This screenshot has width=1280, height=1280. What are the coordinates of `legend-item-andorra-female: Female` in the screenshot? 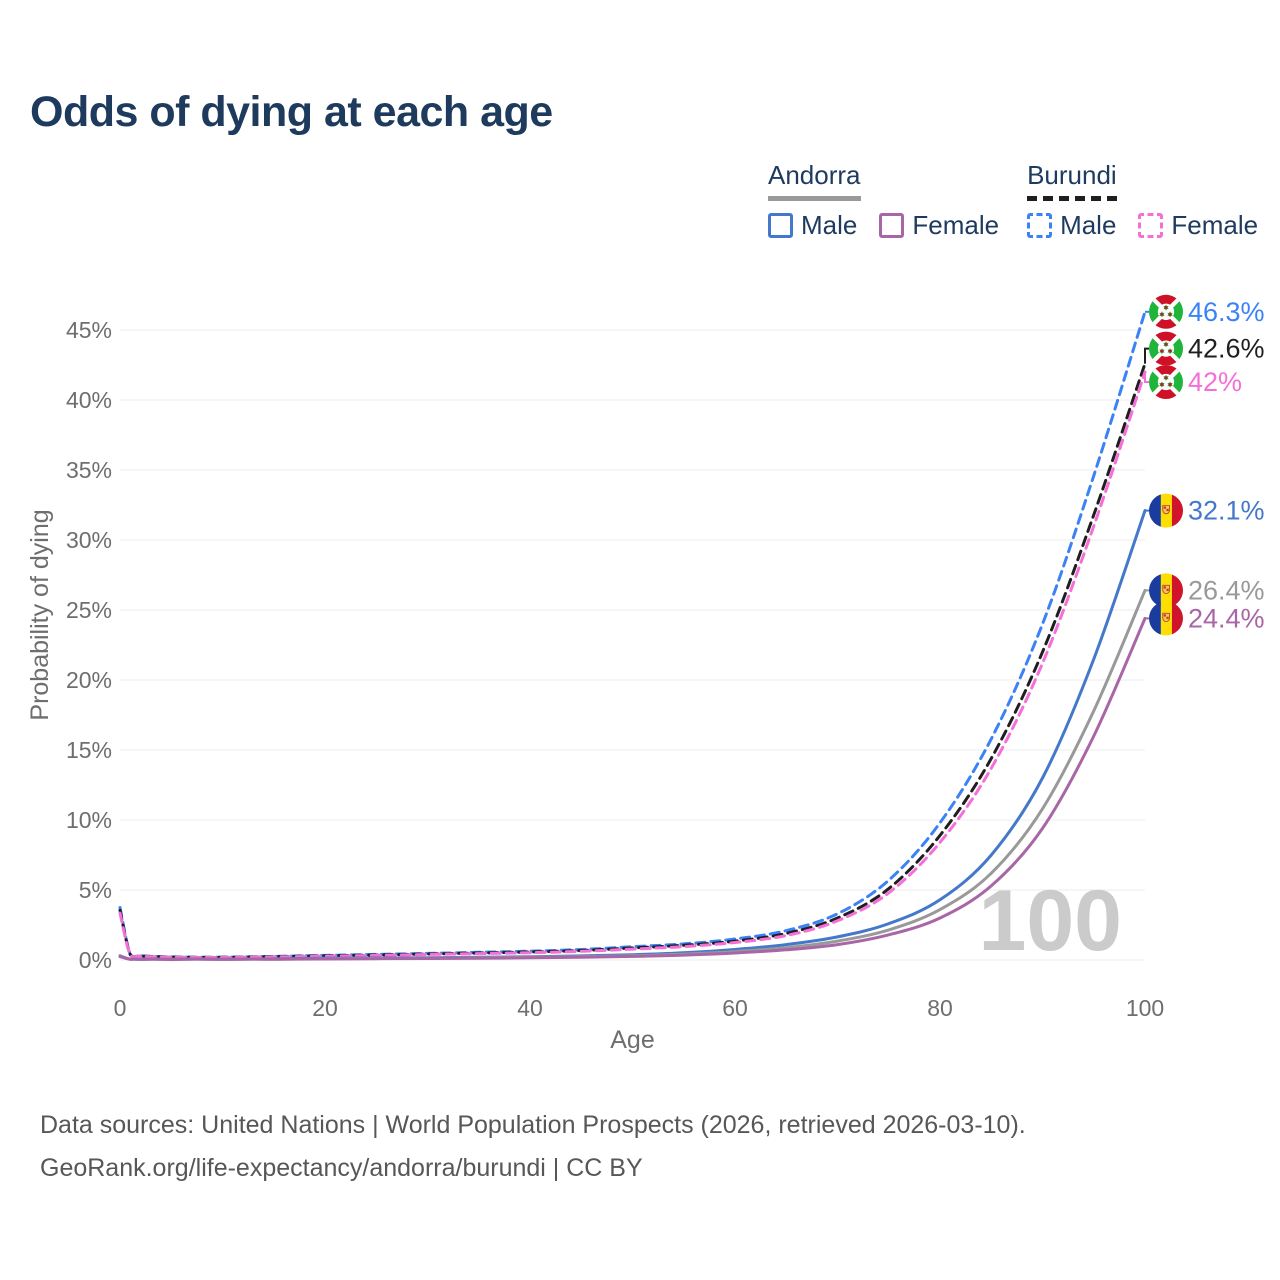 It's located at (939, 225).